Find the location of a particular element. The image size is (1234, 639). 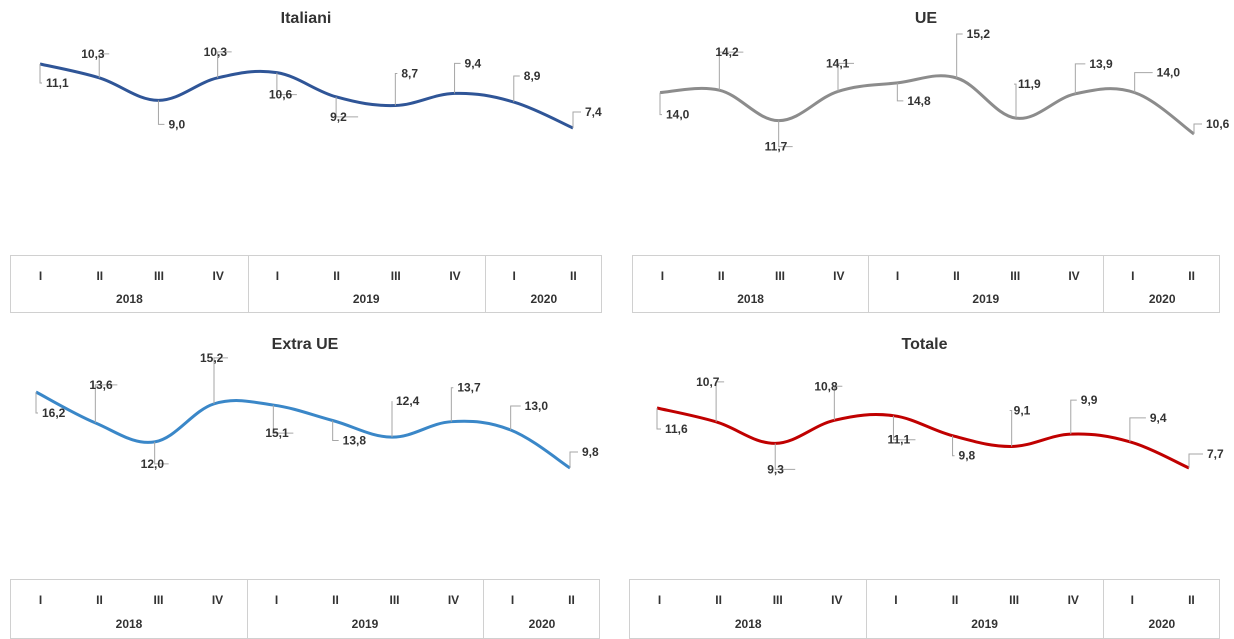

data-label: 11,1 is located at coordinates (57, 83).